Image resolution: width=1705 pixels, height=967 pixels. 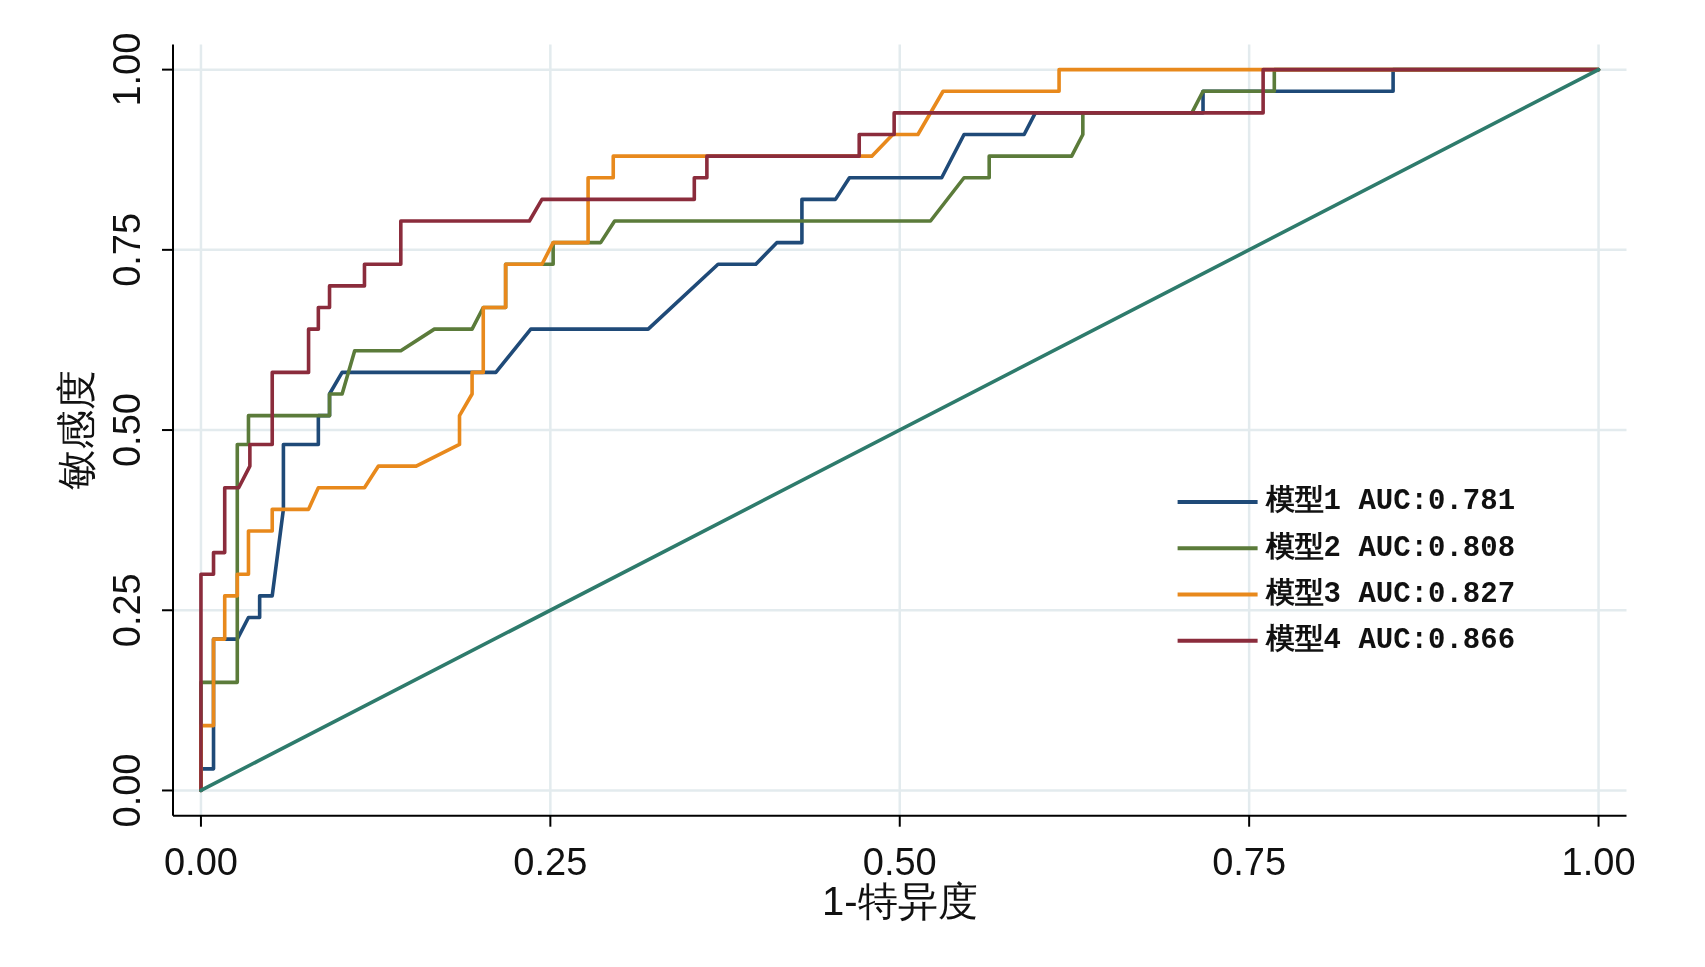 What do you see at coordinates (127, 249) in the screenshot?
I see `y-tick-label: 0.75` at bounding box center [127, 249].